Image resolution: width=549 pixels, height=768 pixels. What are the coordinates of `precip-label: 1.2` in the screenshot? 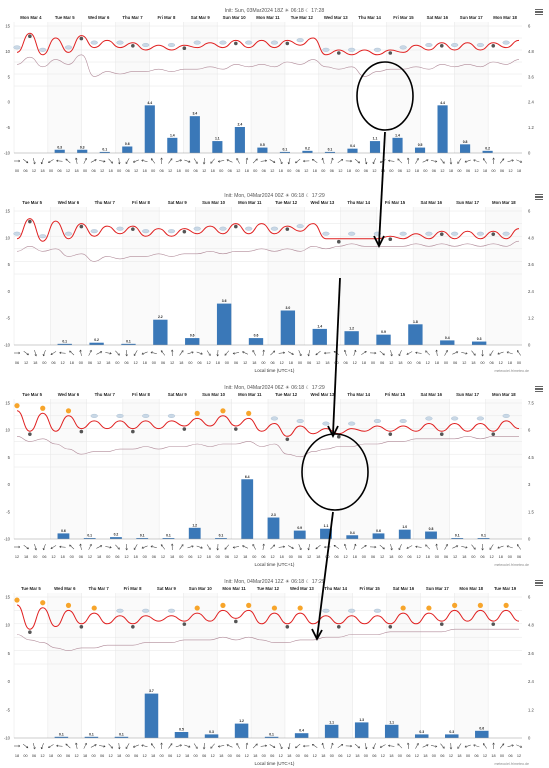 It's located at (241, 721).